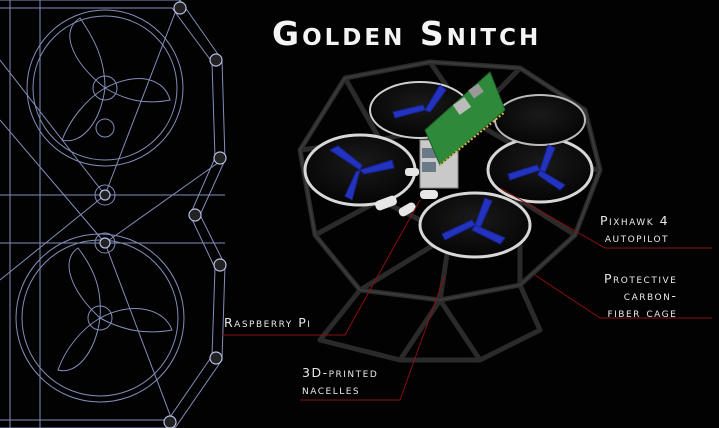 The height and width of the screenshot is (428, 719). I want to click on cage-leader, so click(623, 296).